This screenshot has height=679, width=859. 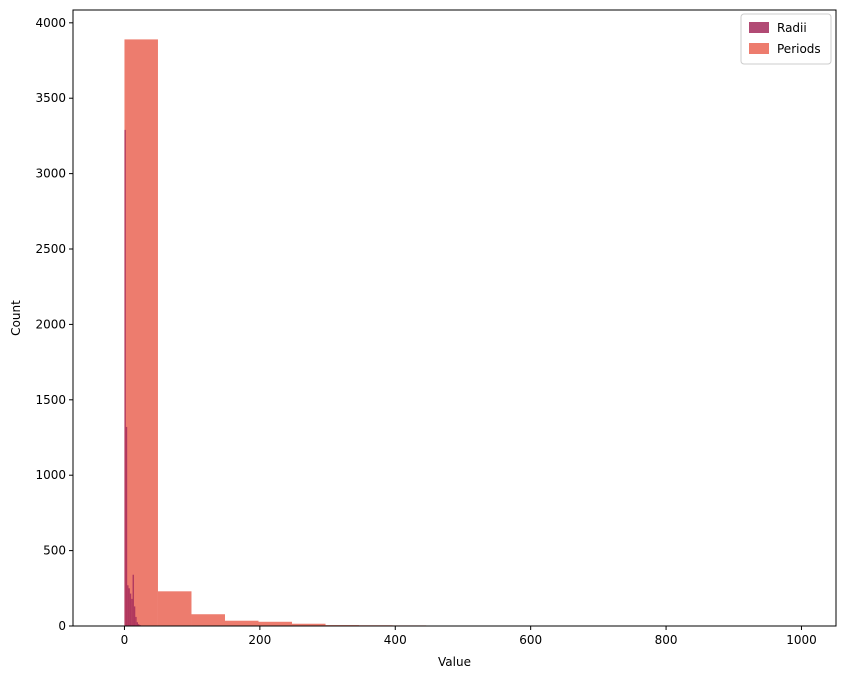 I want to click on legend-swatch-radii, so click(x=759, y=27).